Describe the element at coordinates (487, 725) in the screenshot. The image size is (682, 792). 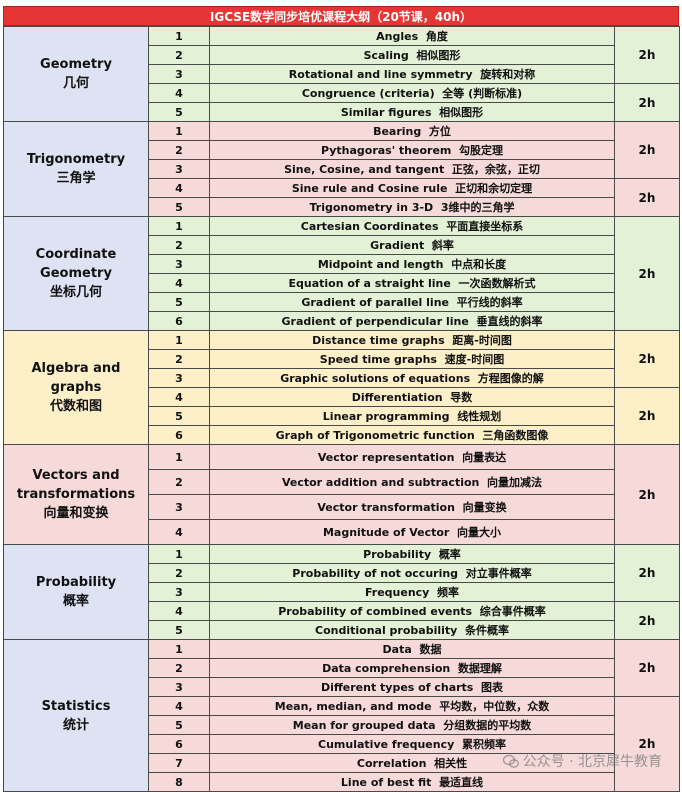
I see `topic-cn: 分组数据的平均数` at that location.